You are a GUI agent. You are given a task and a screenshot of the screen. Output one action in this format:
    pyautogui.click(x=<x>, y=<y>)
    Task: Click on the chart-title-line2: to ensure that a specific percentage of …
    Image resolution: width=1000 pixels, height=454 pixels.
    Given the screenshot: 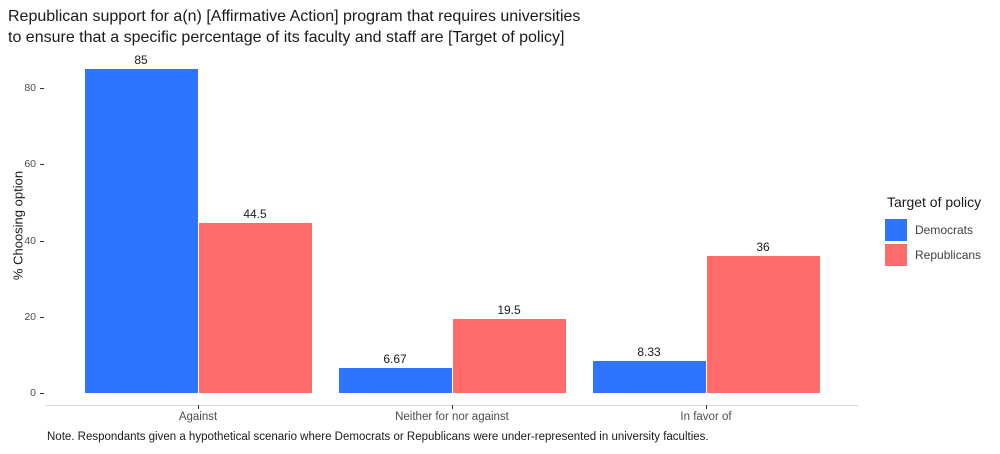 What is the action you would take?
    pyautogui.click(x=286, y=37)
    